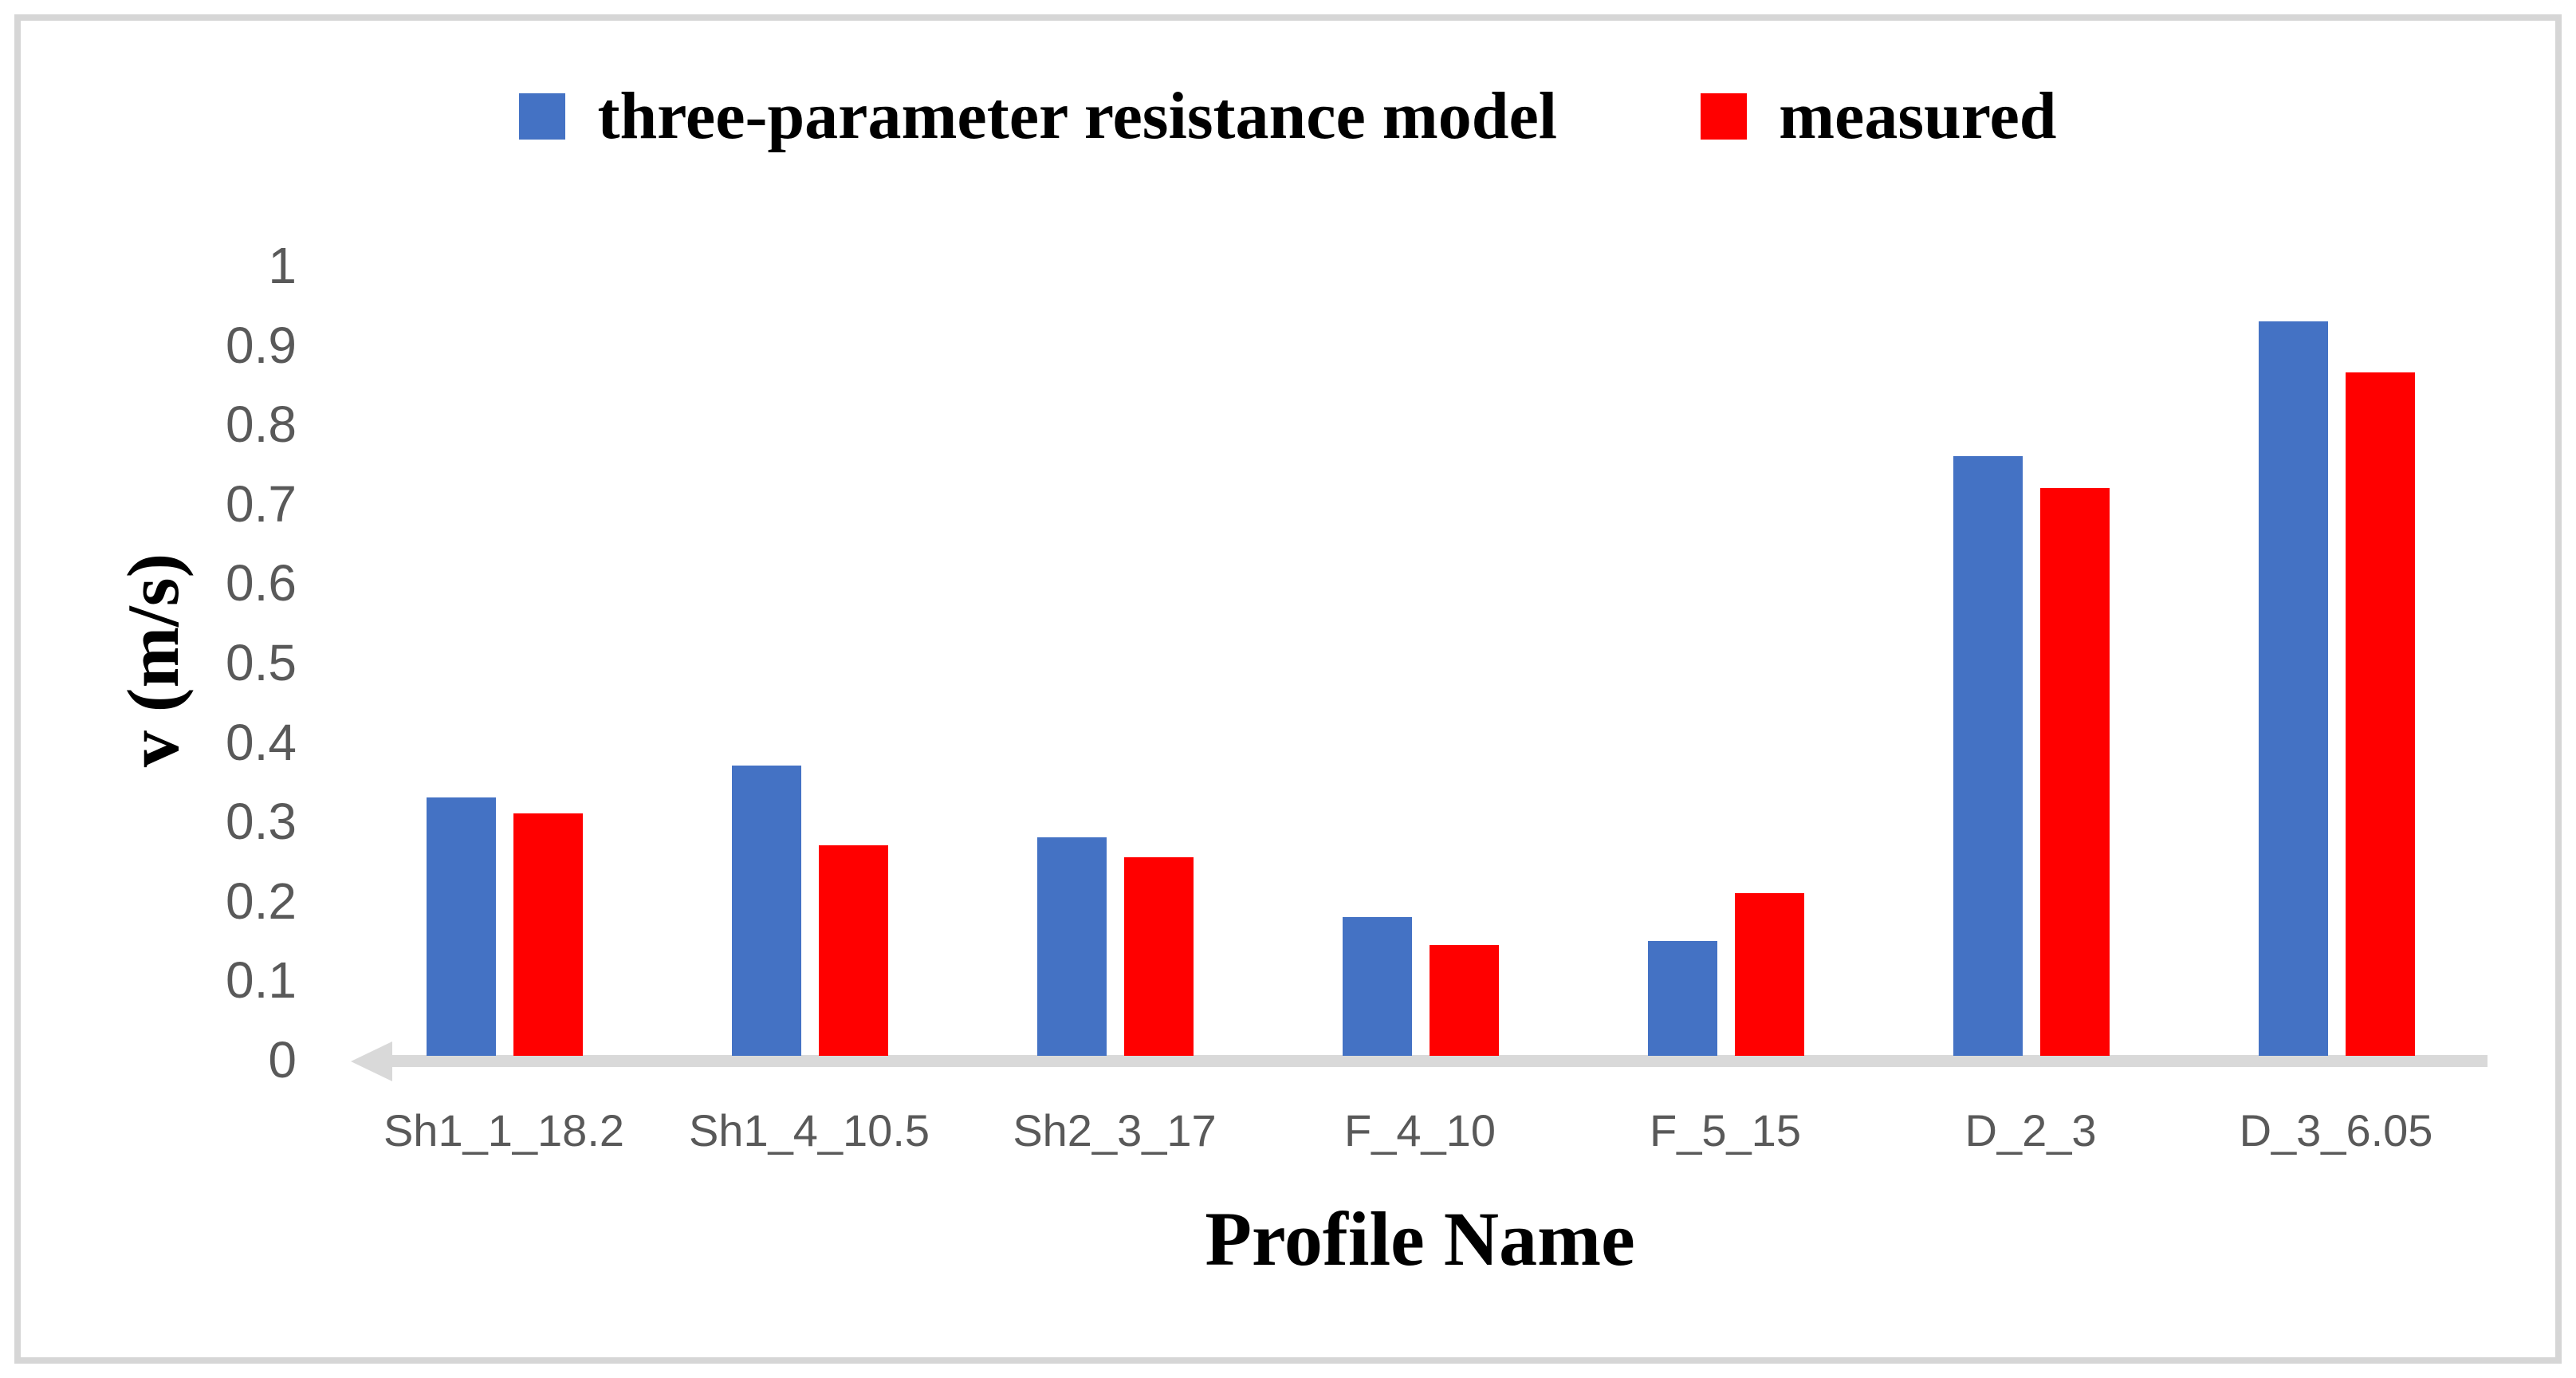 The width and height of the screenshot is (2576, 1378). Describe the element at coordinates (1724, 116) in the screenshot. I see `legend-swatch-measured` at that location.